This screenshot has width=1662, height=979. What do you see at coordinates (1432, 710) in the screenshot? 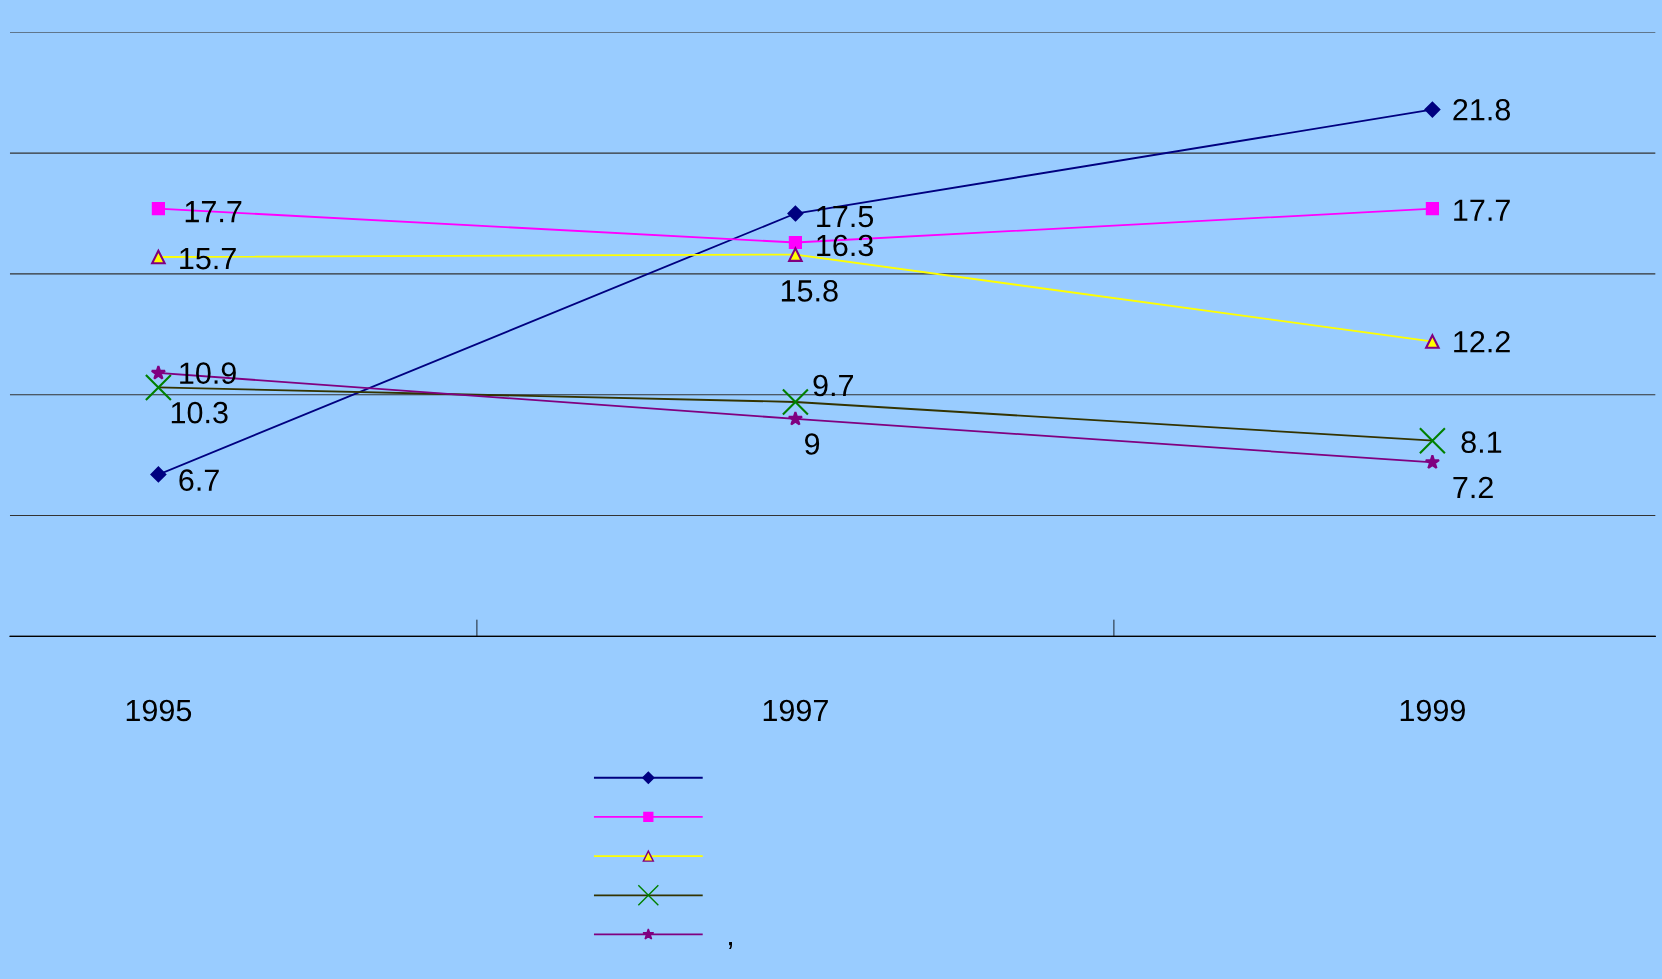
I see `x-tick-label: 1999` at bounding box center [1432, 710].